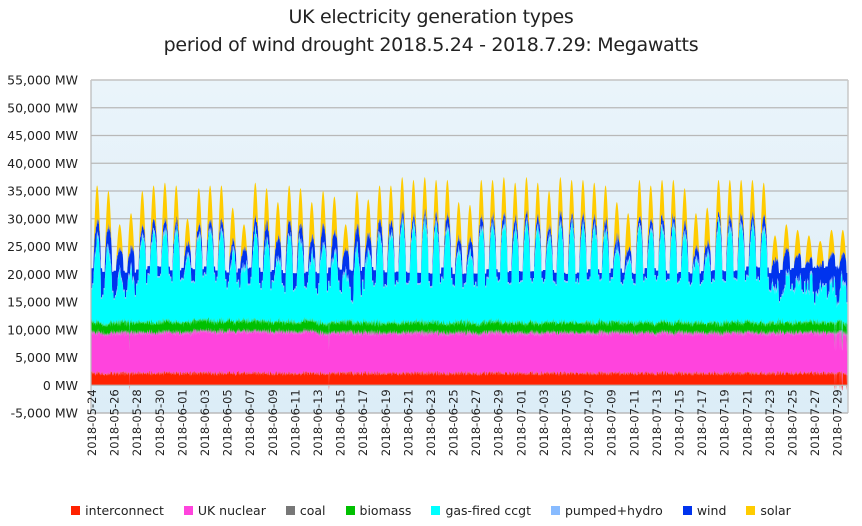  I want to click on x-tick-label: 2018-07-09, so click(612, 422).